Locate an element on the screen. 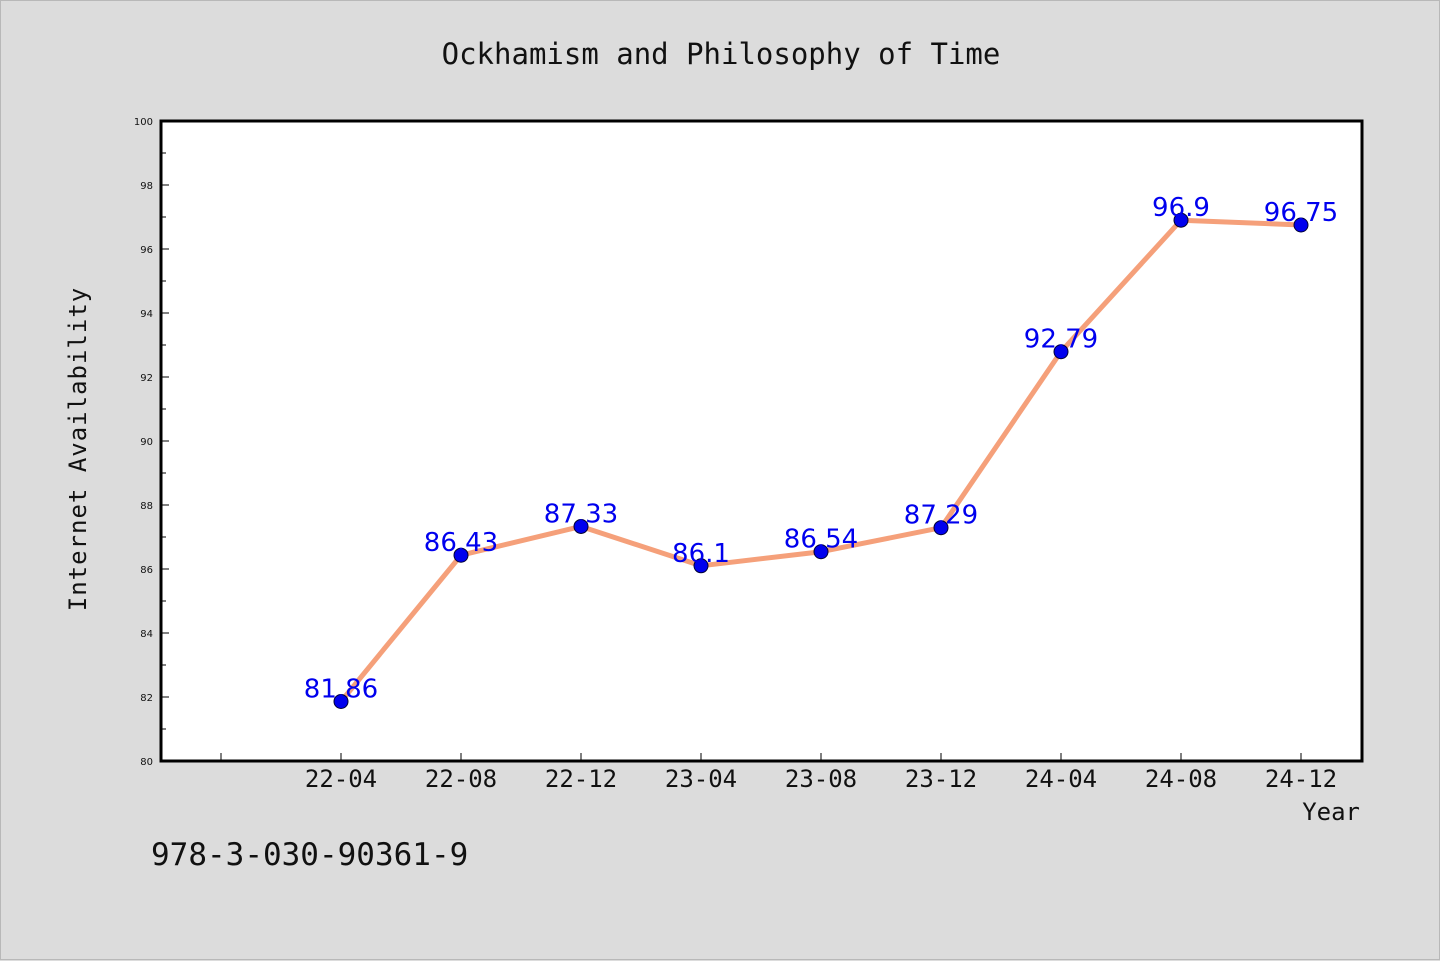 The height and width of the screenshot is (961, 1440). data-label: 86.54 is located at coordinates (821, 540).